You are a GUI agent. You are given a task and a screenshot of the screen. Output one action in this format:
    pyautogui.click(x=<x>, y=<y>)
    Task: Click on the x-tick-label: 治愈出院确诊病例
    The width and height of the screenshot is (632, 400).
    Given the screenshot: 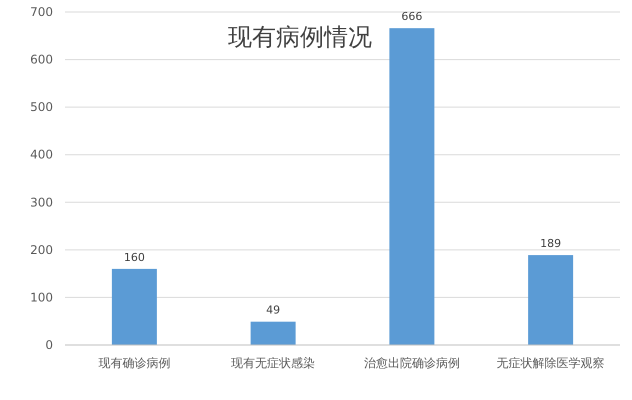 What is the action you would take?
    pyautogui.click(x=412, y=363)
    